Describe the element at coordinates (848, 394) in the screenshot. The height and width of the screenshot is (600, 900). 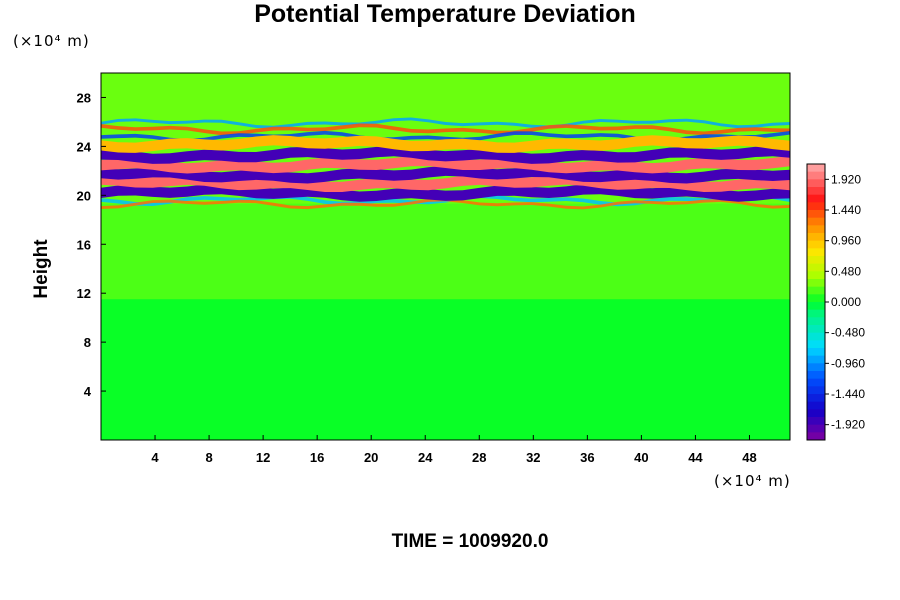
I see `colorbar-tick-label: -1.440` at that location.